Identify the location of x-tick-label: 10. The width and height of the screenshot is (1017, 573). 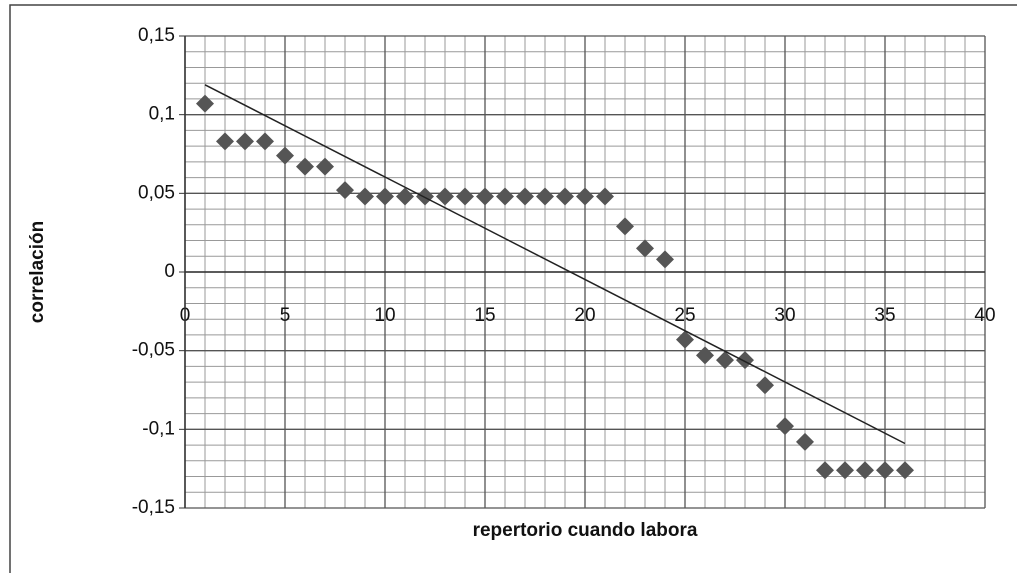
(384, 315).